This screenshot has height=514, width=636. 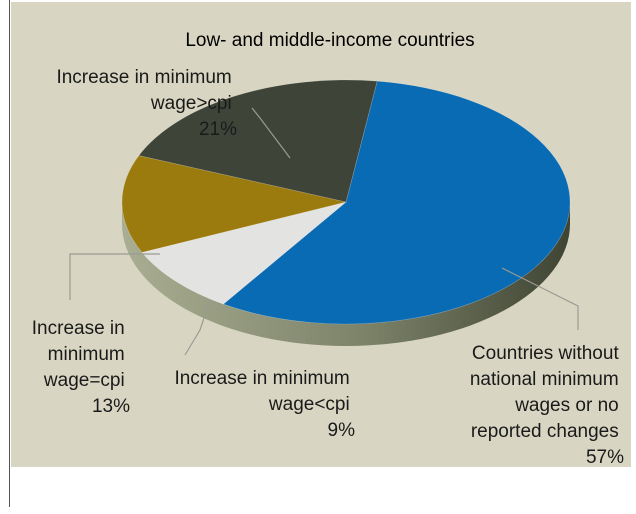 I want to click on slice-label-wage-less-than-cpi: Increase in minimum wage<cpi 9%, so click(x=264, y=404).